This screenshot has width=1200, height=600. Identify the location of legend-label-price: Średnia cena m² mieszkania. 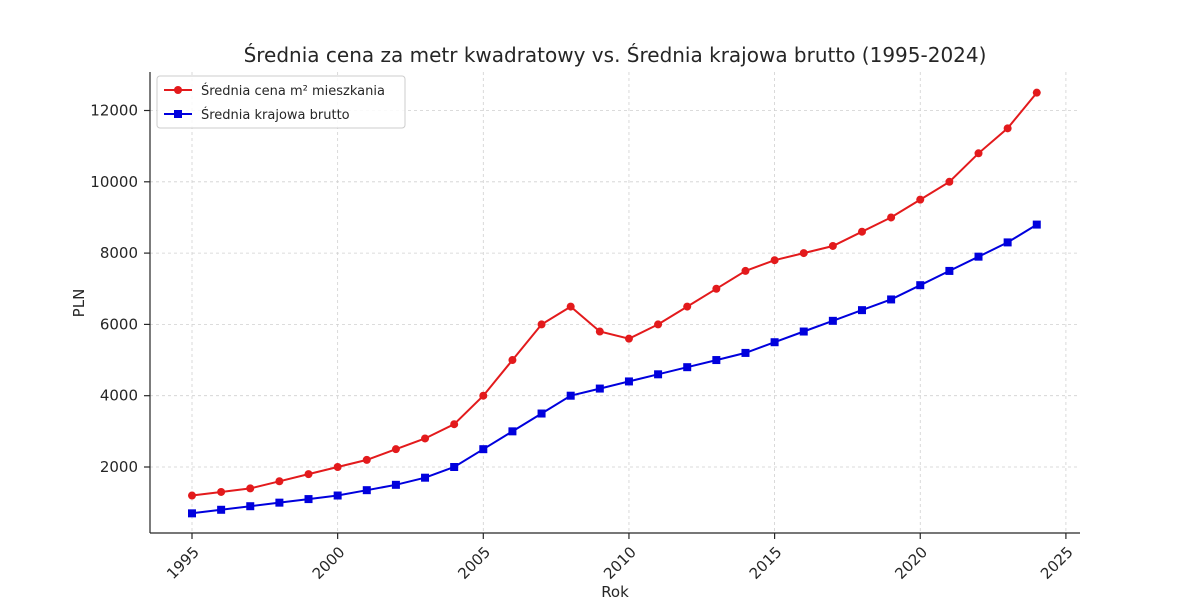
(293, 91).